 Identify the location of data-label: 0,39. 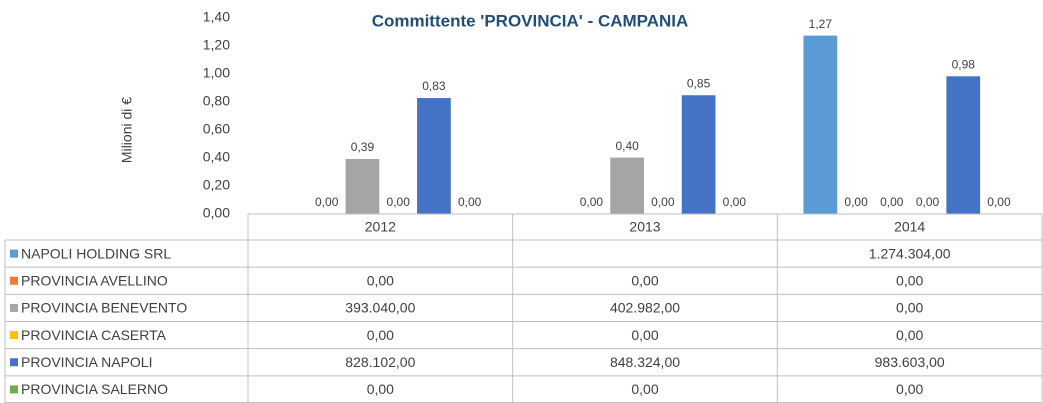
(363, 147).